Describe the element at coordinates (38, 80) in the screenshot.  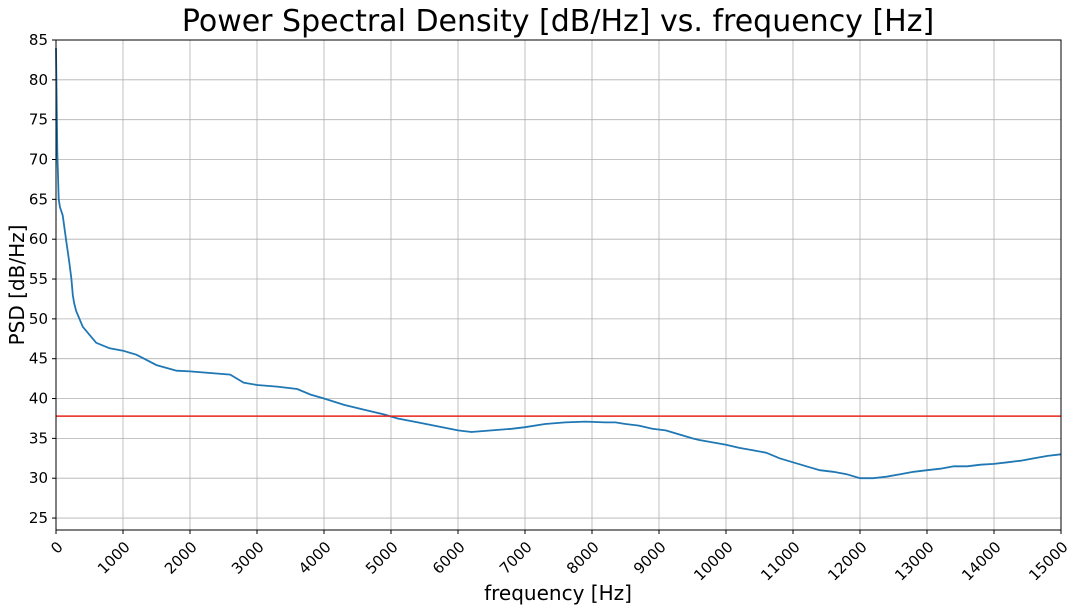
I see `y-tick-label: 80` at that location.